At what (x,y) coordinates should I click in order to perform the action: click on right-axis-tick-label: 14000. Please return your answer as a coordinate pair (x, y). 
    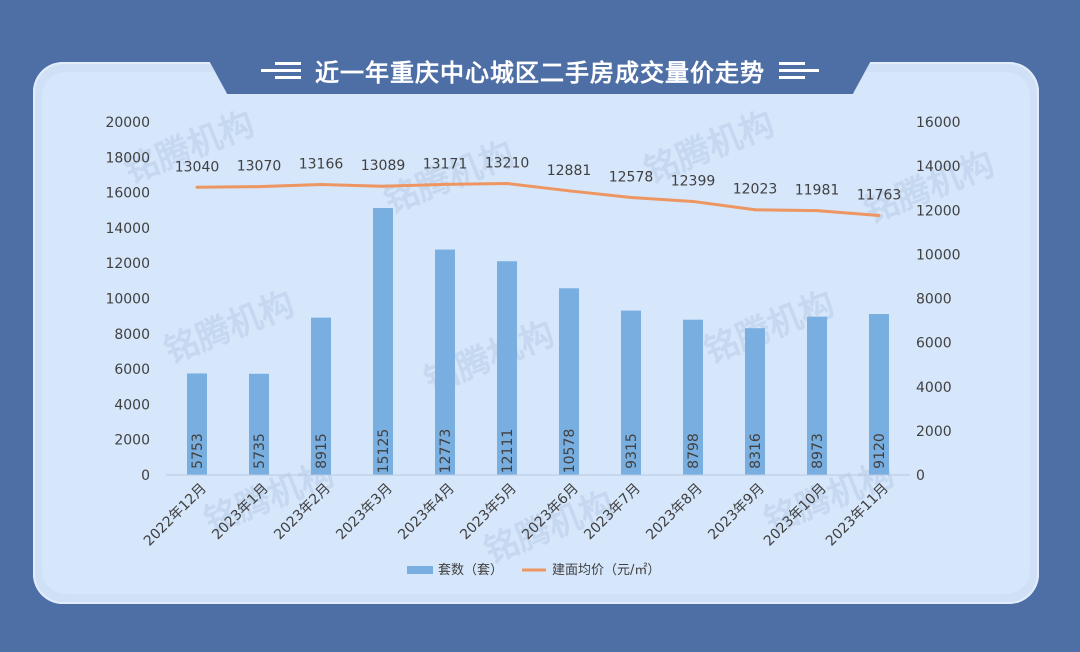
    Looking at the image, I should click on (938, 167).